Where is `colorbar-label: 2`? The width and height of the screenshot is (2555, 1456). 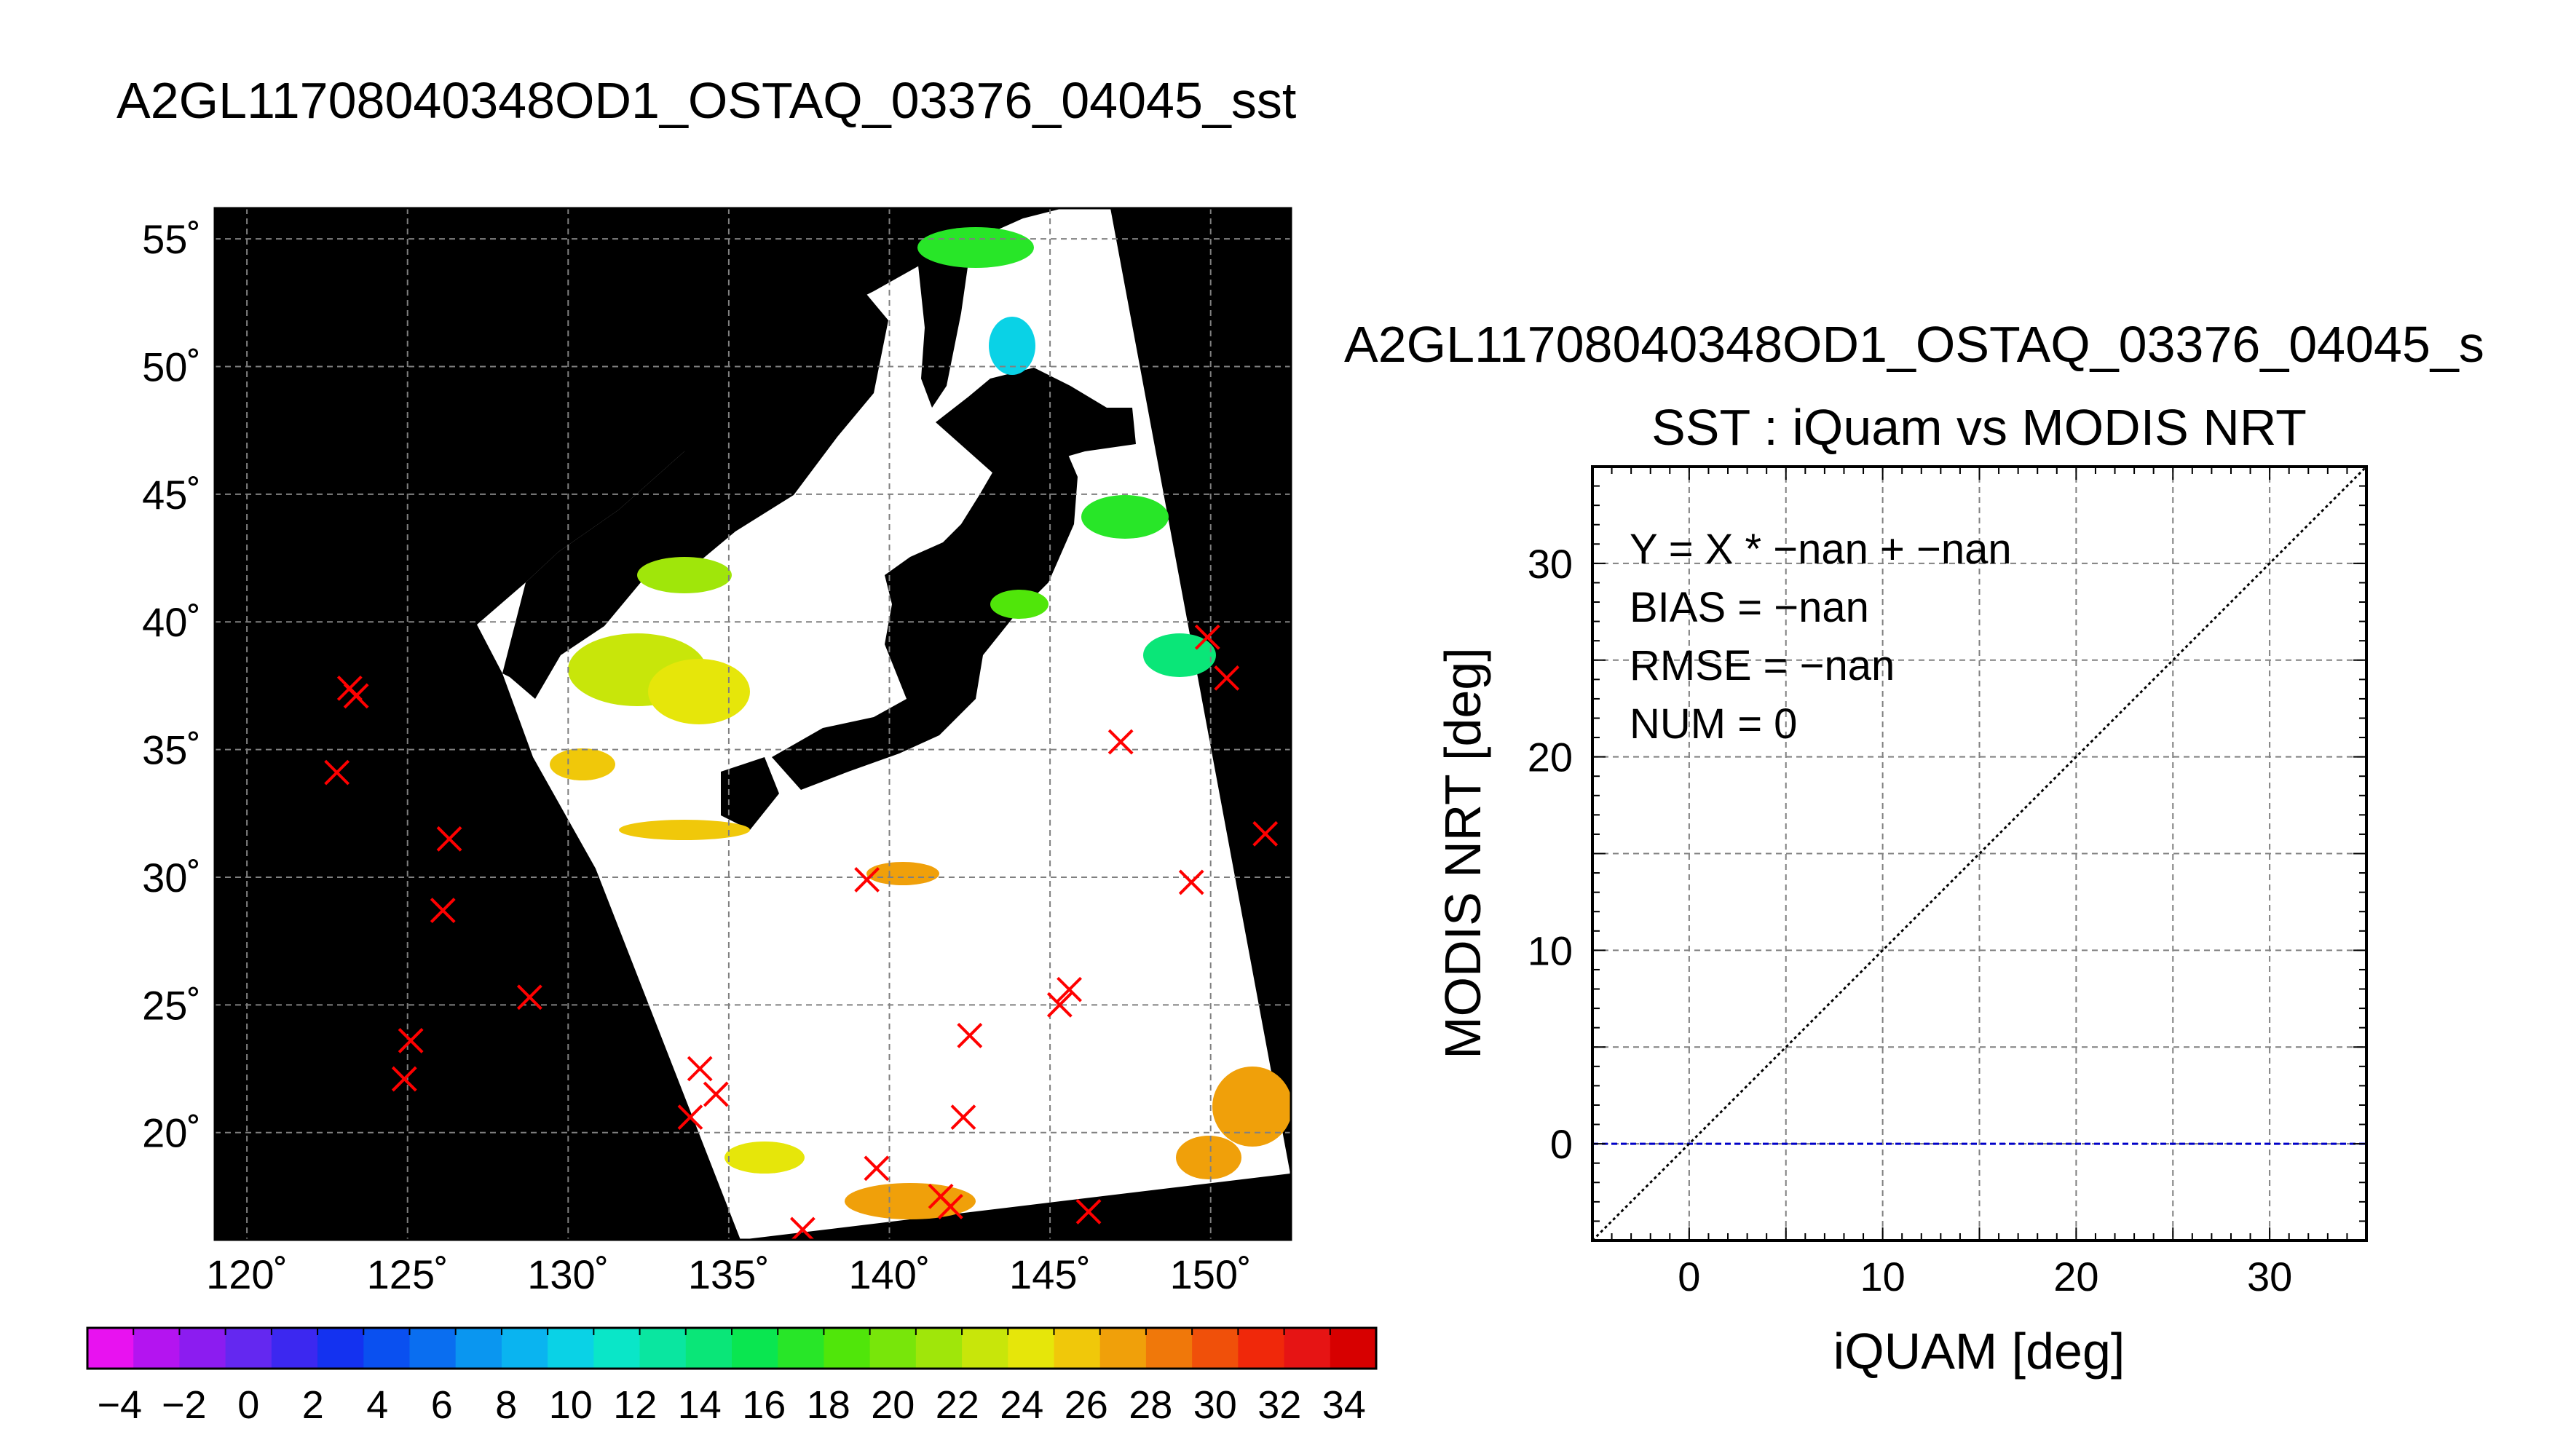
colorbar-label: 2 is located at coordinates (313, 1405).